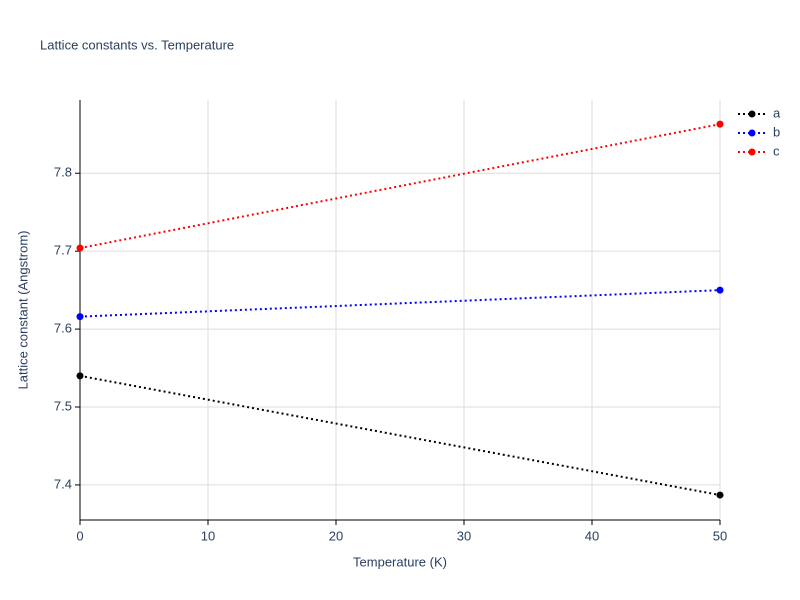 Image resolution: width=800 pixels, height=600 pixels. I want to click on legend-label: a, so click(777, 112).